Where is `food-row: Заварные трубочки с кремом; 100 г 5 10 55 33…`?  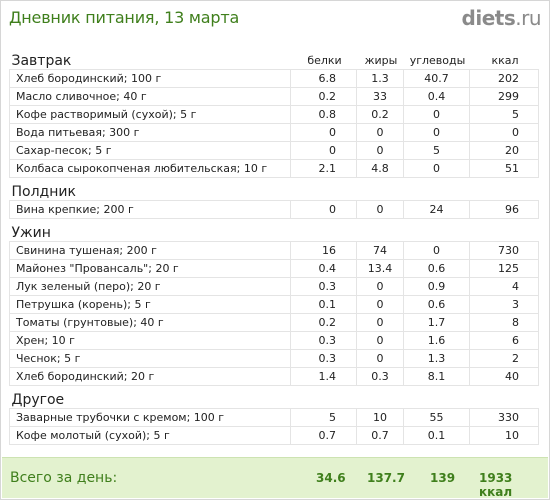 food-row: Заварные трубочки с кремом; 100 г 5 10 55 33… is located at coordinates (274, 417).